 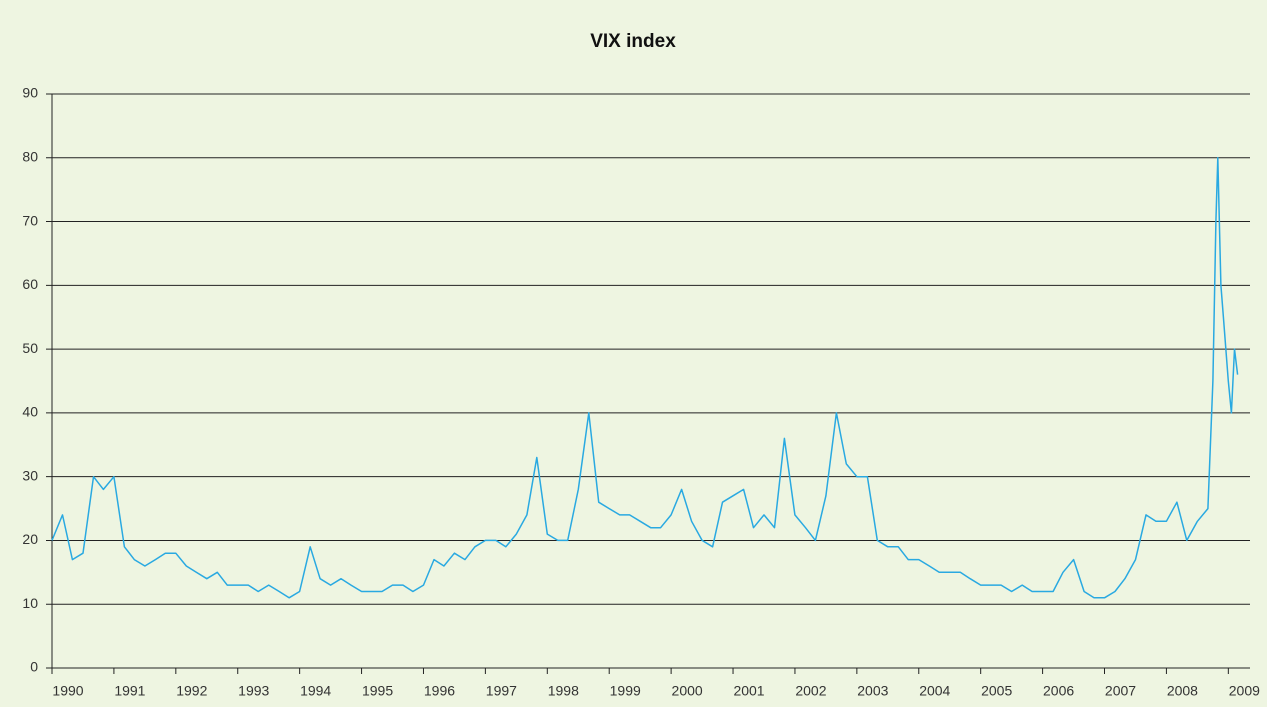 What do you see at coordinates (563, 691) in the screenshot?
I see `x-tick-label: 1998` at bounding box center [563, 691].